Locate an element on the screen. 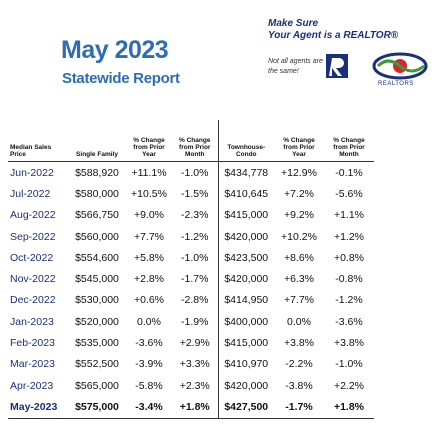 The width and height of the screenshot is (444, 434). note: Not all agents are the same! is located at coordinates (295, 66).